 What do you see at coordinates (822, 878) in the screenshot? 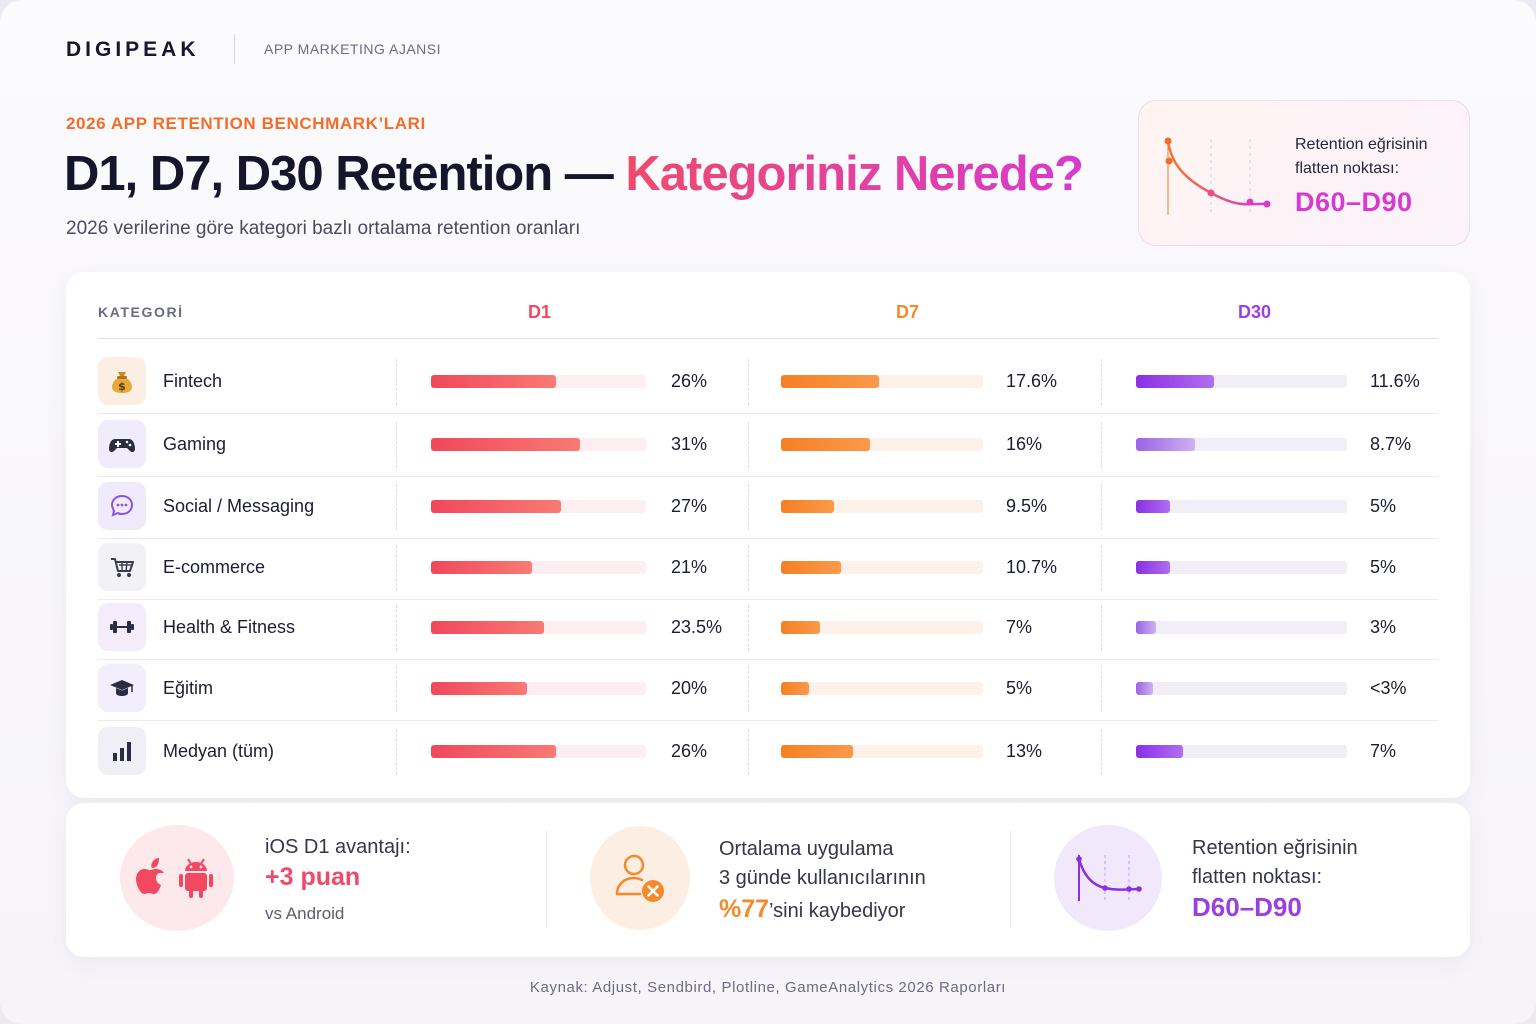
I see `user-loss-line2: 3 günde kullanıcılarının` at bounding box center [822, 878].